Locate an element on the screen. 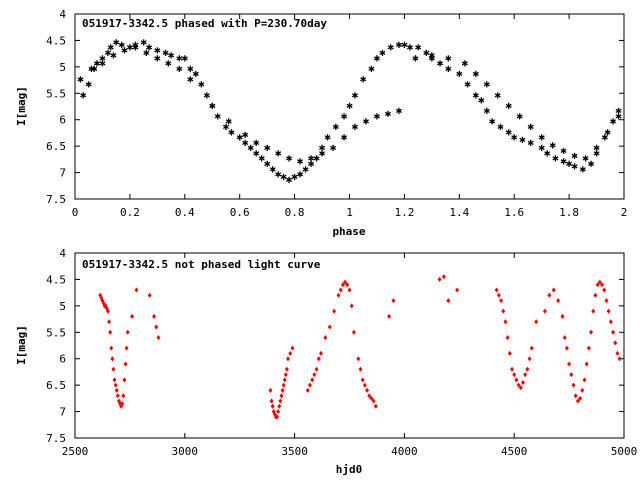  unphased-x-tick-label: 5000 is located at coordinates (624, 451).